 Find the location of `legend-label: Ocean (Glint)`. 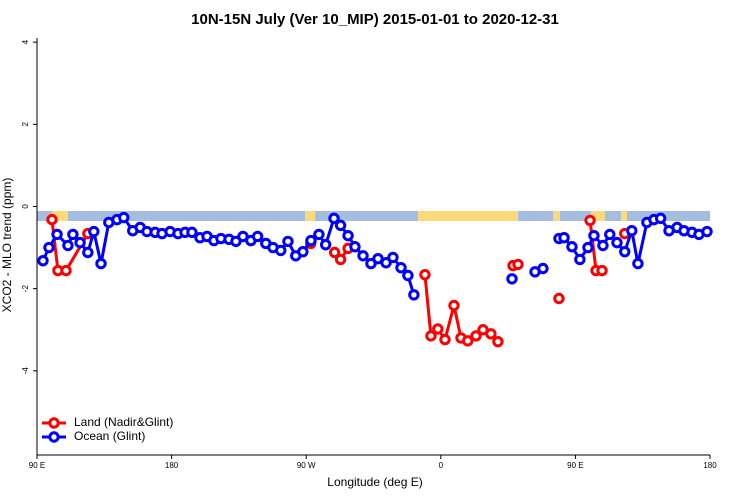

legend-label: Ocean (Glint) is located at coordinates (109, 436).